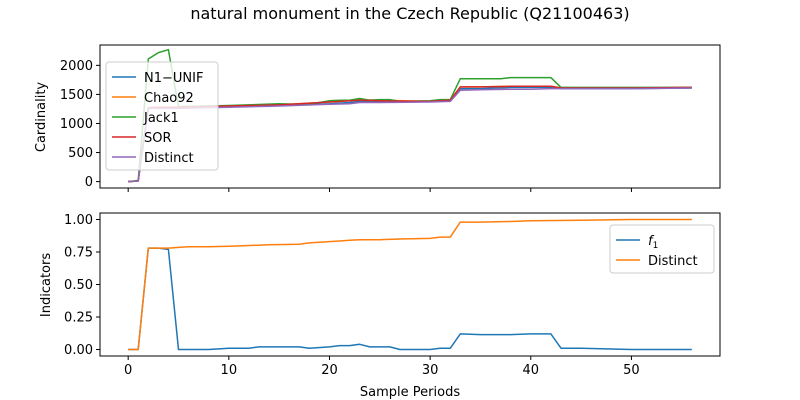  I want to click on bottom-x-tick-label-0: 0, so click(128, 370).